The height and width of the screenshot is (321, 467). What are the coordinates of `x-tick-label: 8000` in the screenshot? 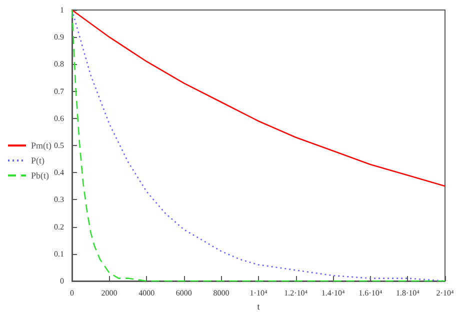 It's located at (221, 293).